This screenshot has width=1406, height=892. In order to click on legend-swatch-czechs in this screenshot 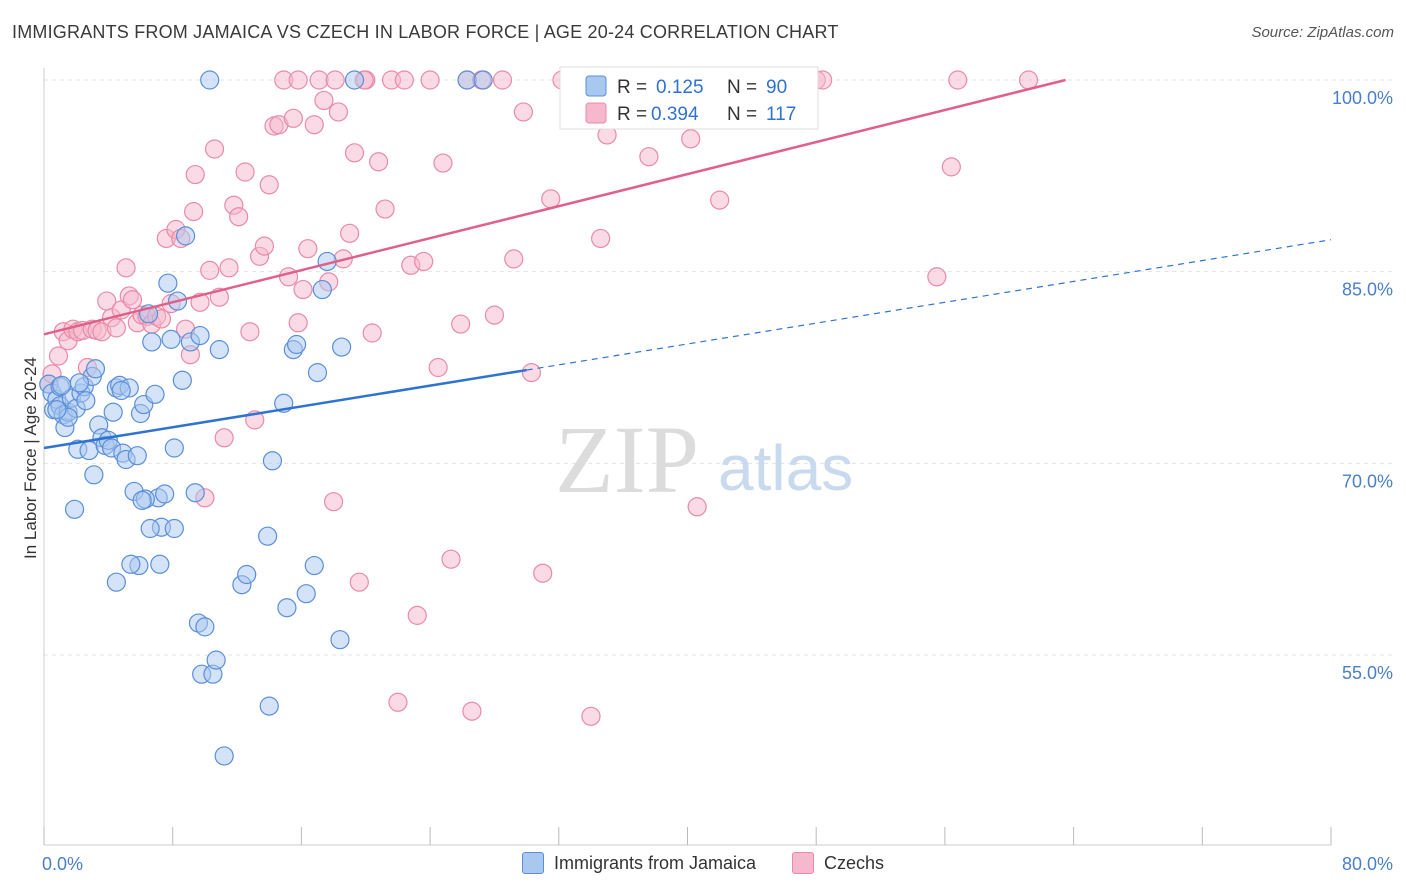, I will do `click(596, 113)`.